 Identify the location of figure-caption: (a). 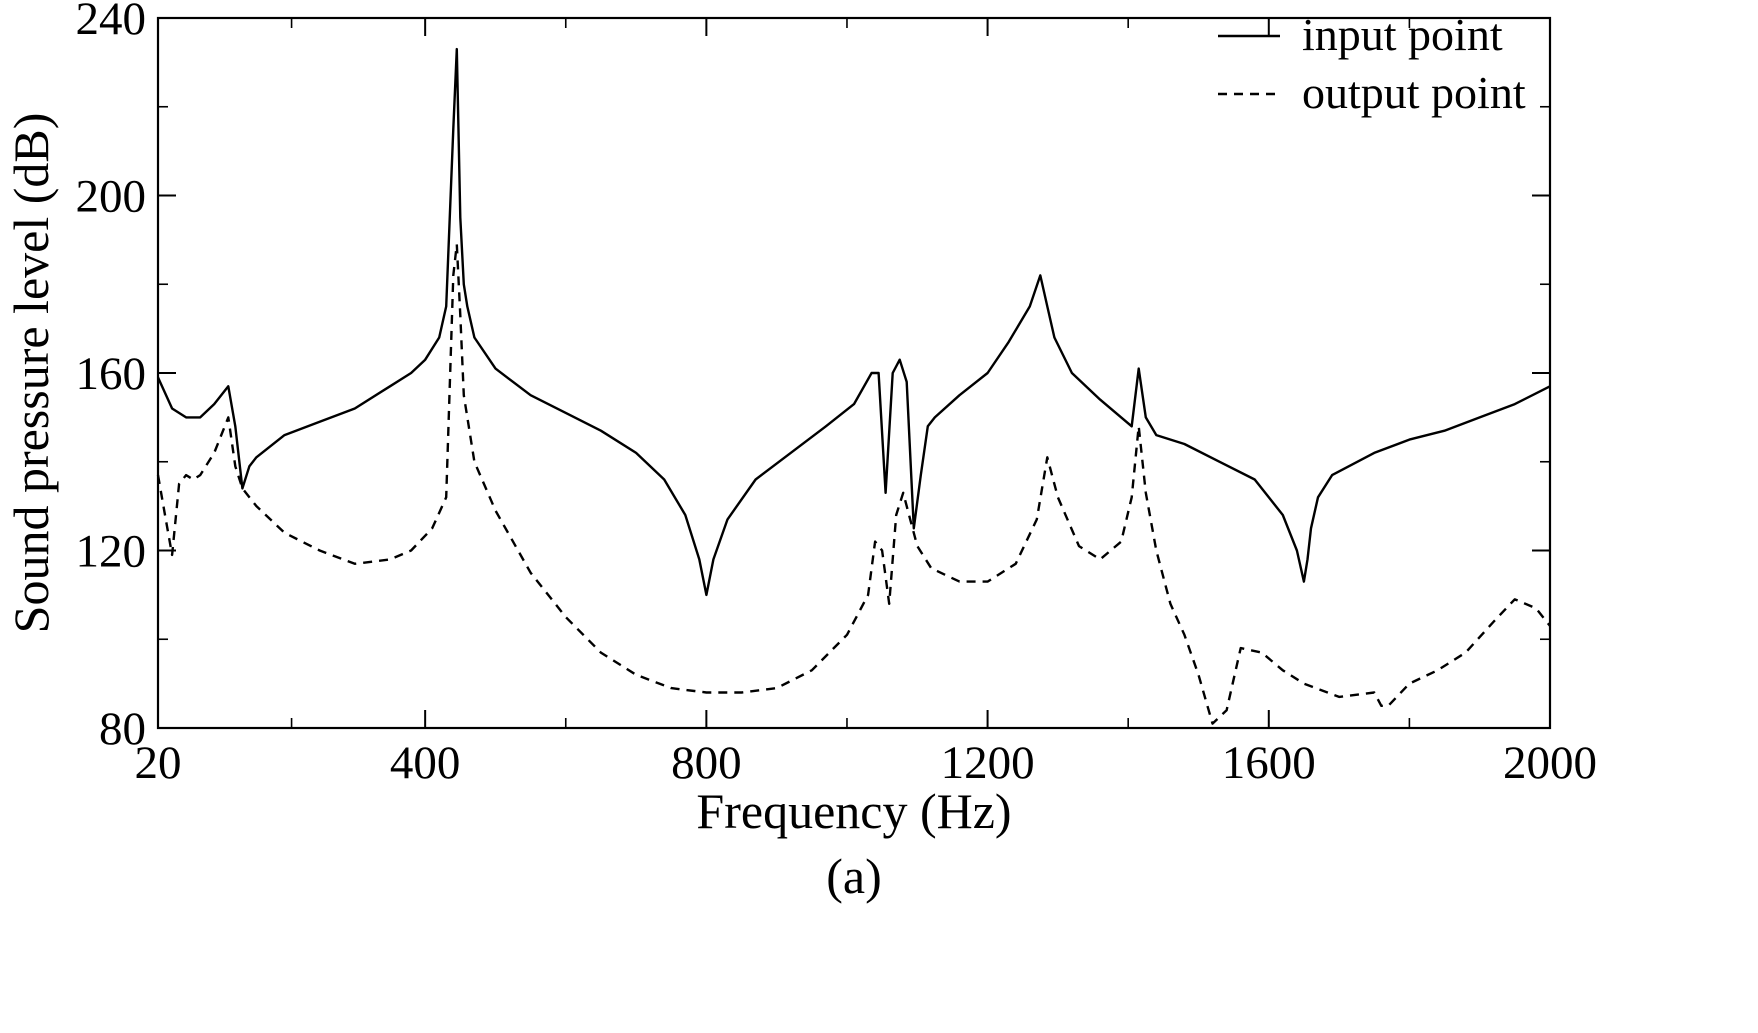
(854, 876).